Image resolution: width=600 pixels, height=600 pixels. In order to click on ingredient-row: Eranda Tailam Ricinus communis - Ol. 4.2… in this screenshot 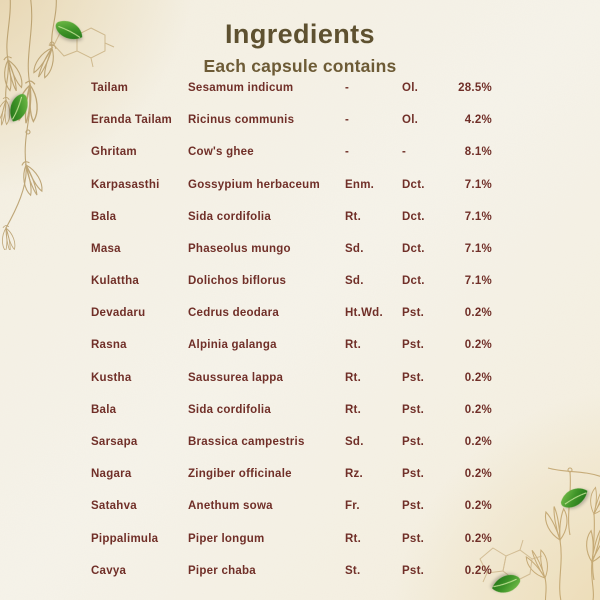, I will do `click(291, 120)`.